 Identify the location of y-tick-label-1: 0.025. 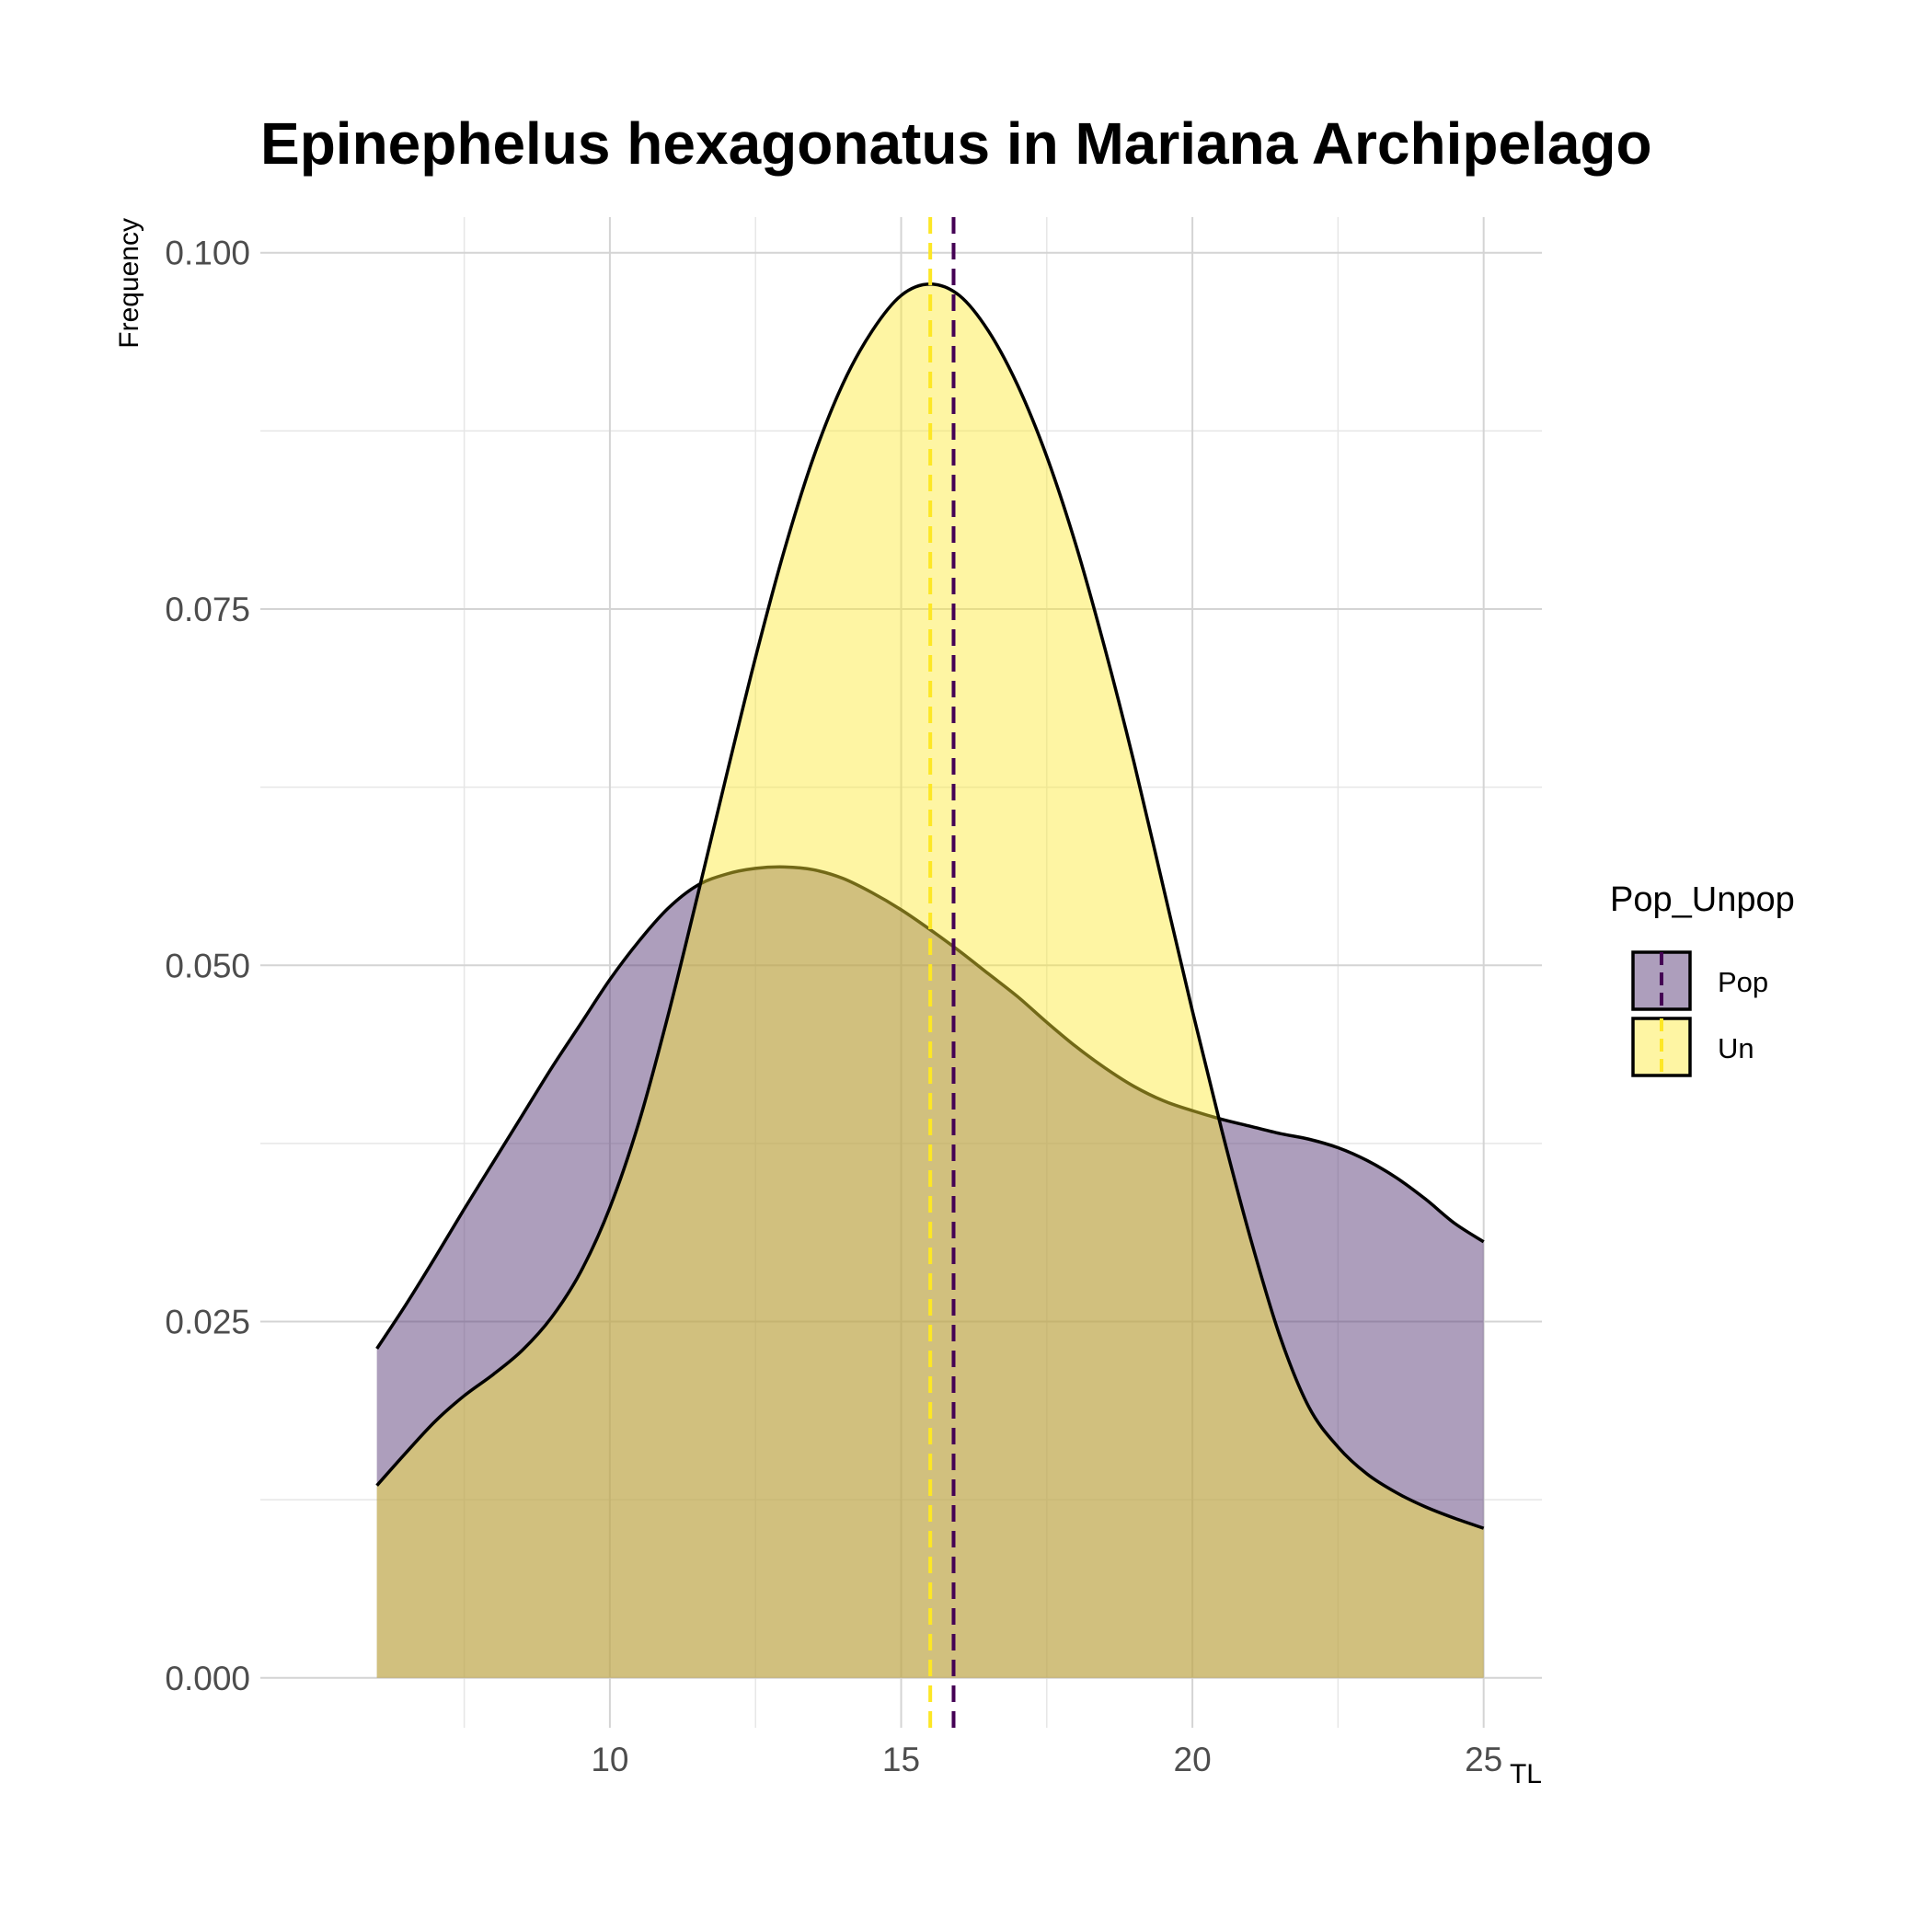
(207, 1322).